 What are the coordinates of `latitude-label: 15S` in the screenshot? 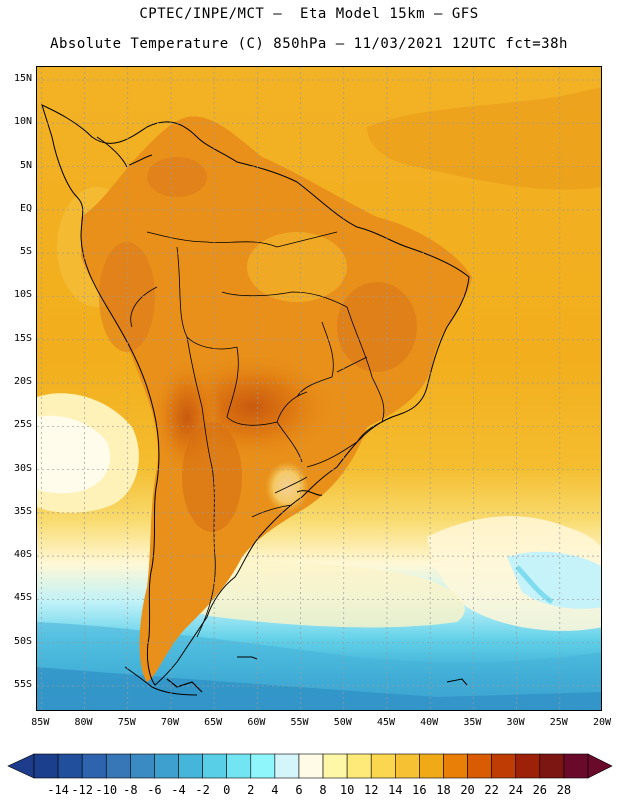 It's located at (22, 338).